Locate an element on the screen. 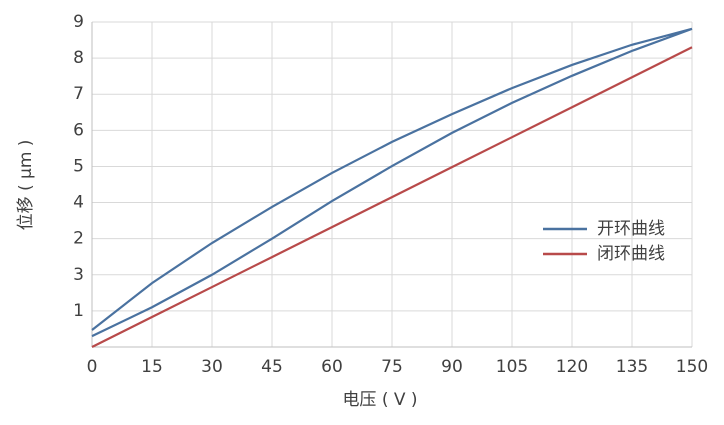 This screenshot has height=425, width=724. y-tick-label: 1 is located at coordinates (78, 311).